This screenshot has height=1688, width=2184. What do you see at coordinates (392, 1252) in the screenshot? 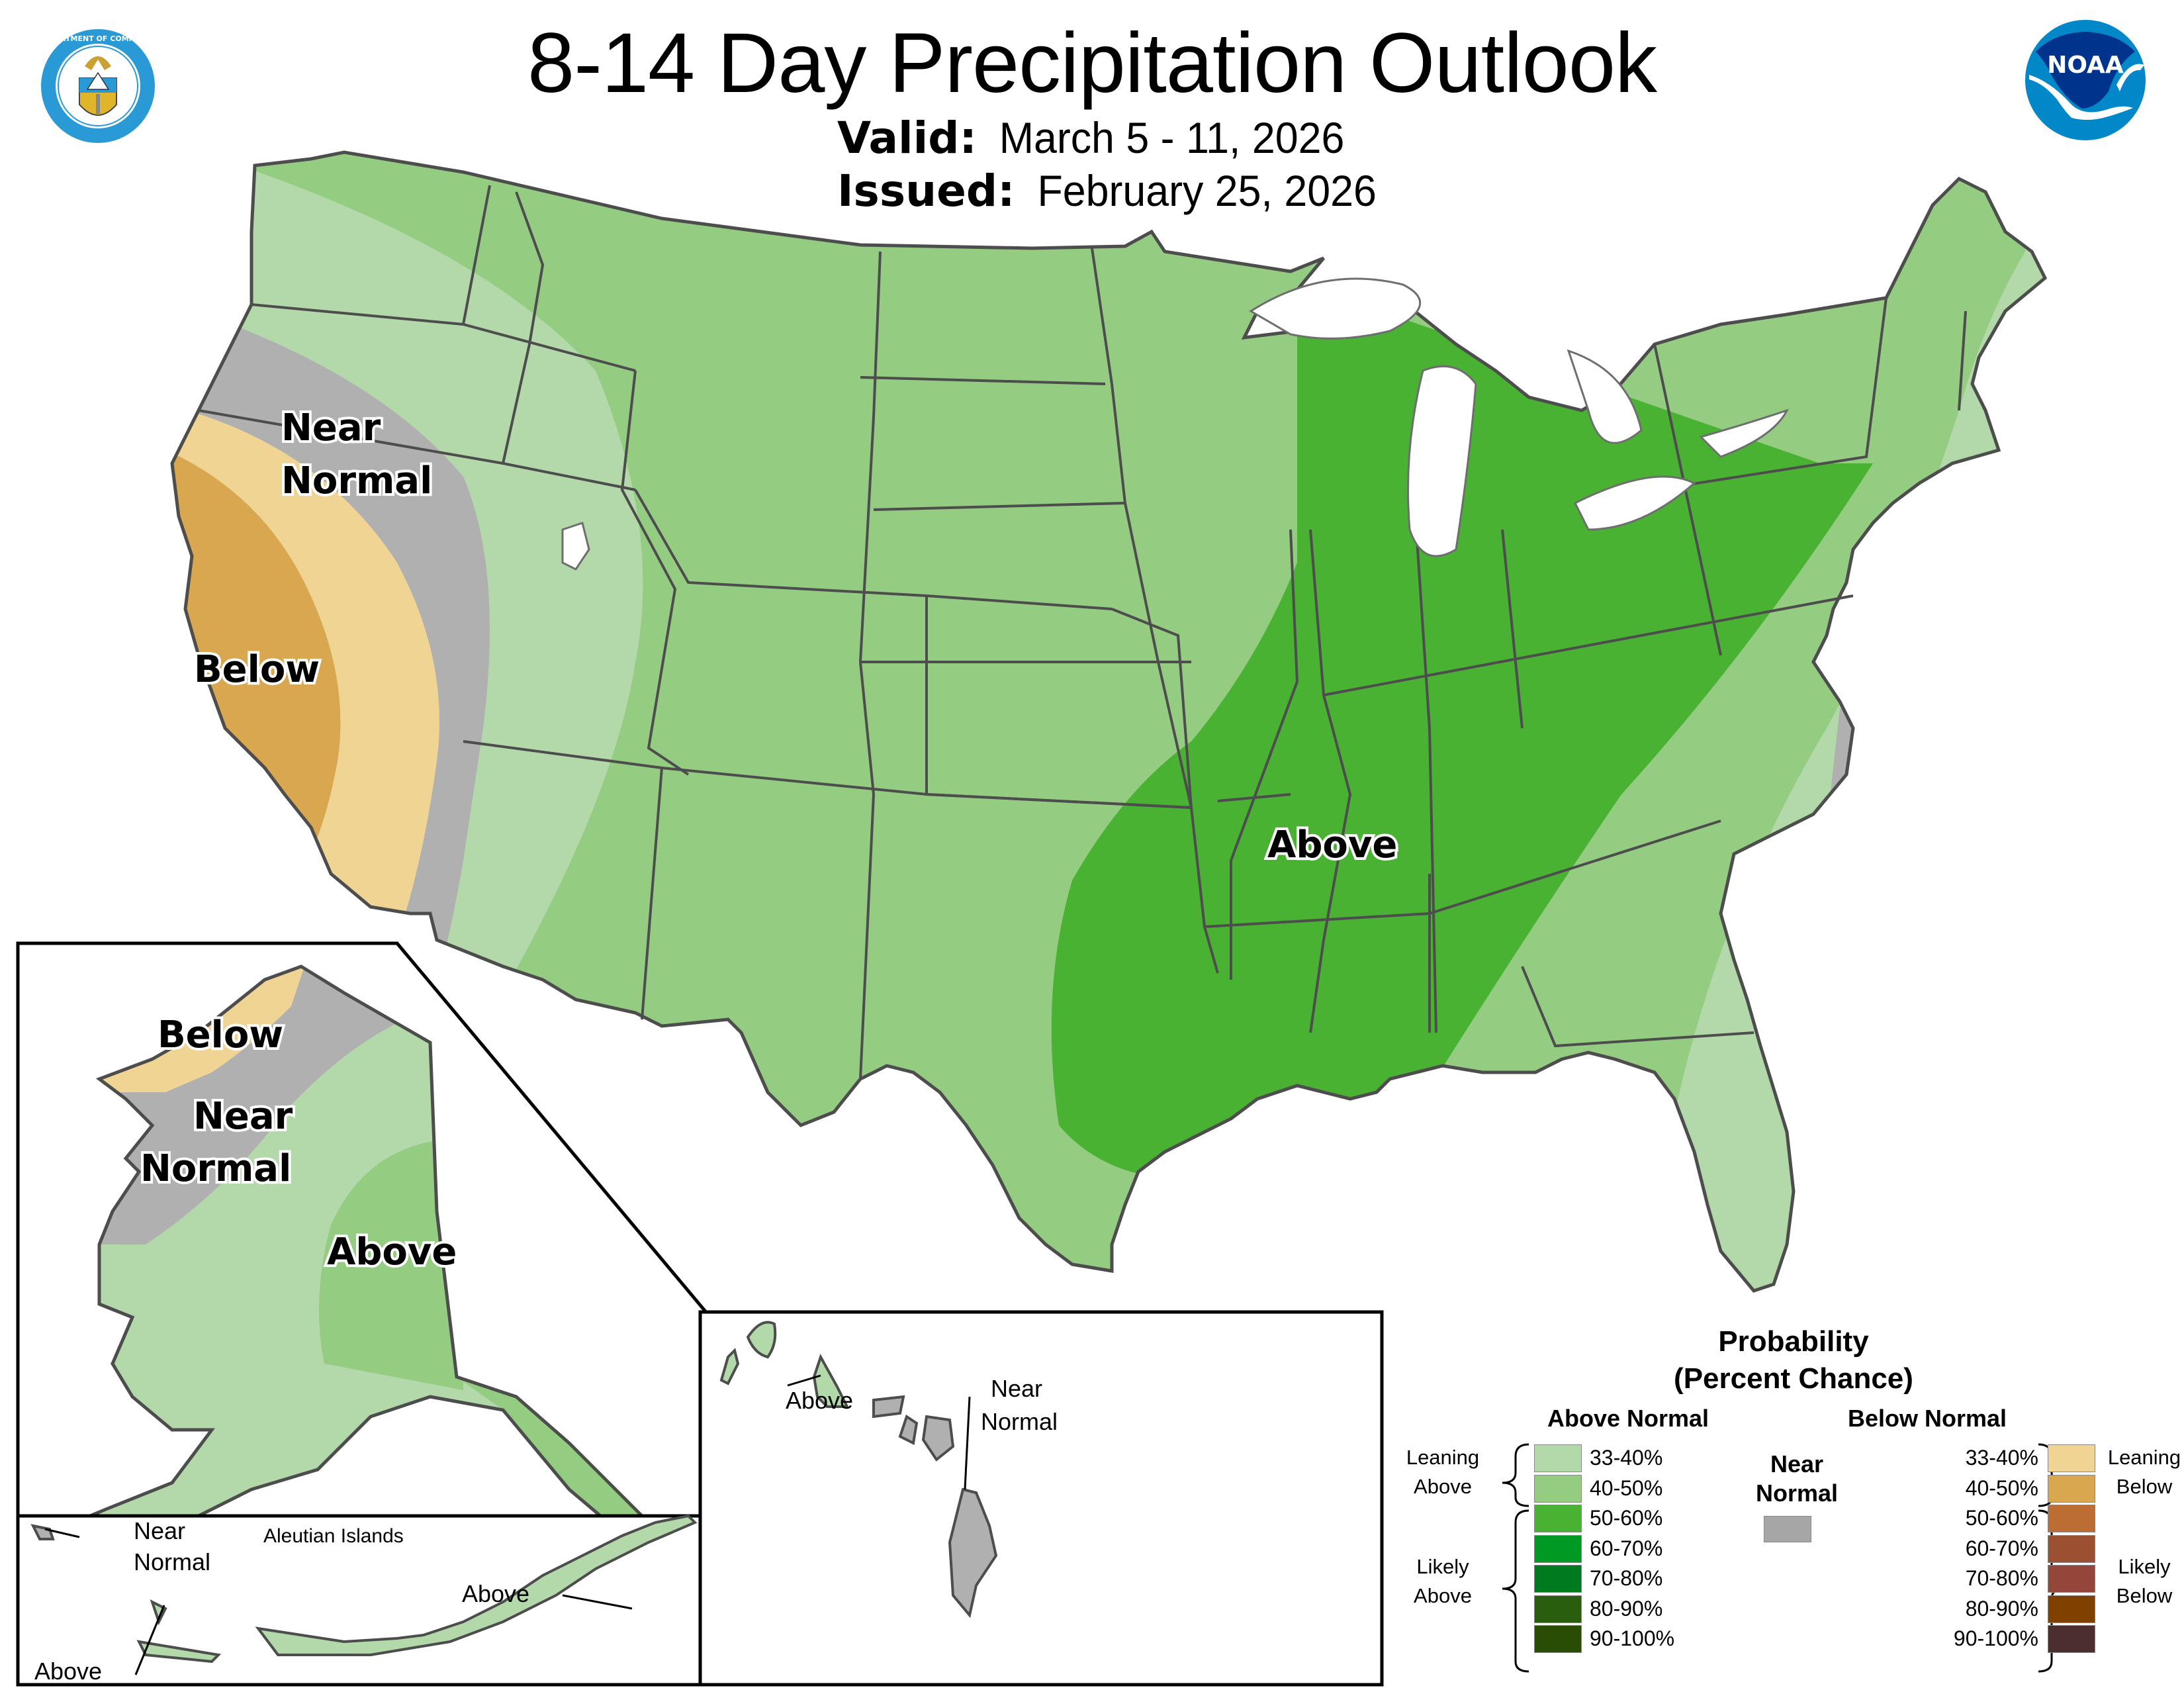
I see `alaska-above-label: Above` at bounding box center [392, 1252].